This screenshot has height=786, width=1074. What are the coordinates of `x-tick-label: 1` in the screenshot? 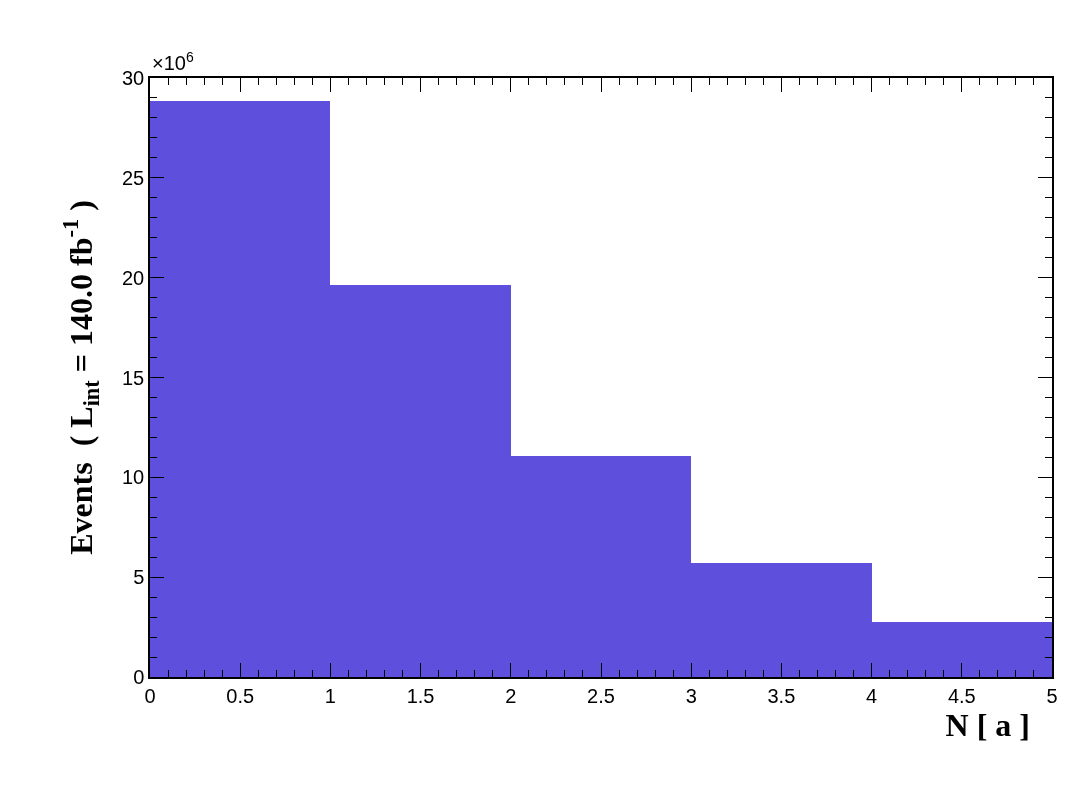 It's located at (330, 695).